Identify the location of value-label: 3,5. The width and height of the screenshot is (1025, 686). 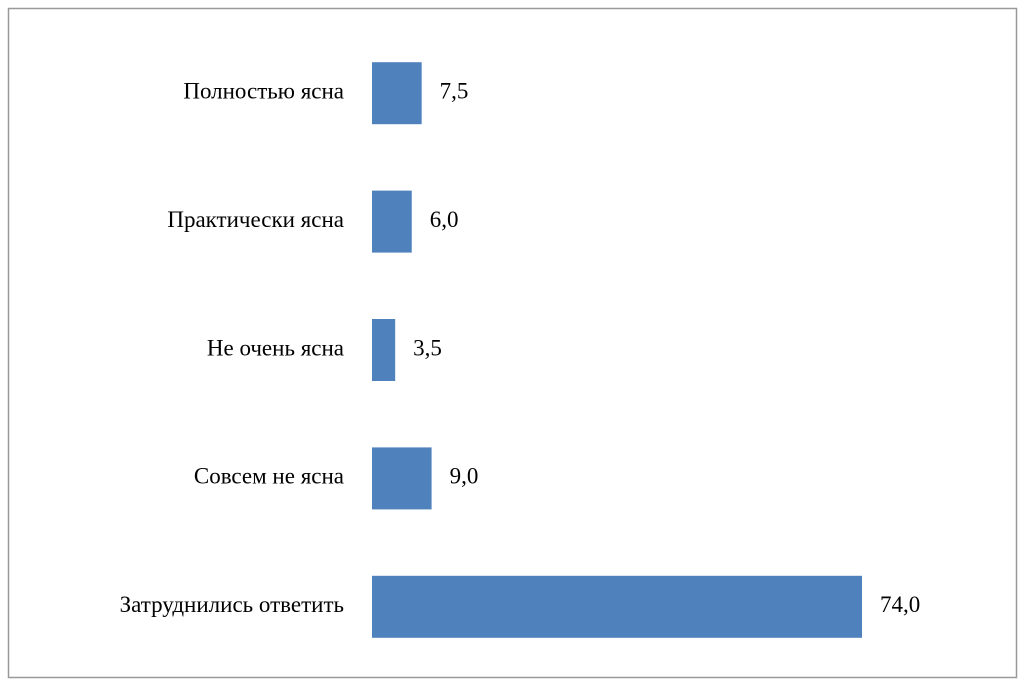
(427, 347).